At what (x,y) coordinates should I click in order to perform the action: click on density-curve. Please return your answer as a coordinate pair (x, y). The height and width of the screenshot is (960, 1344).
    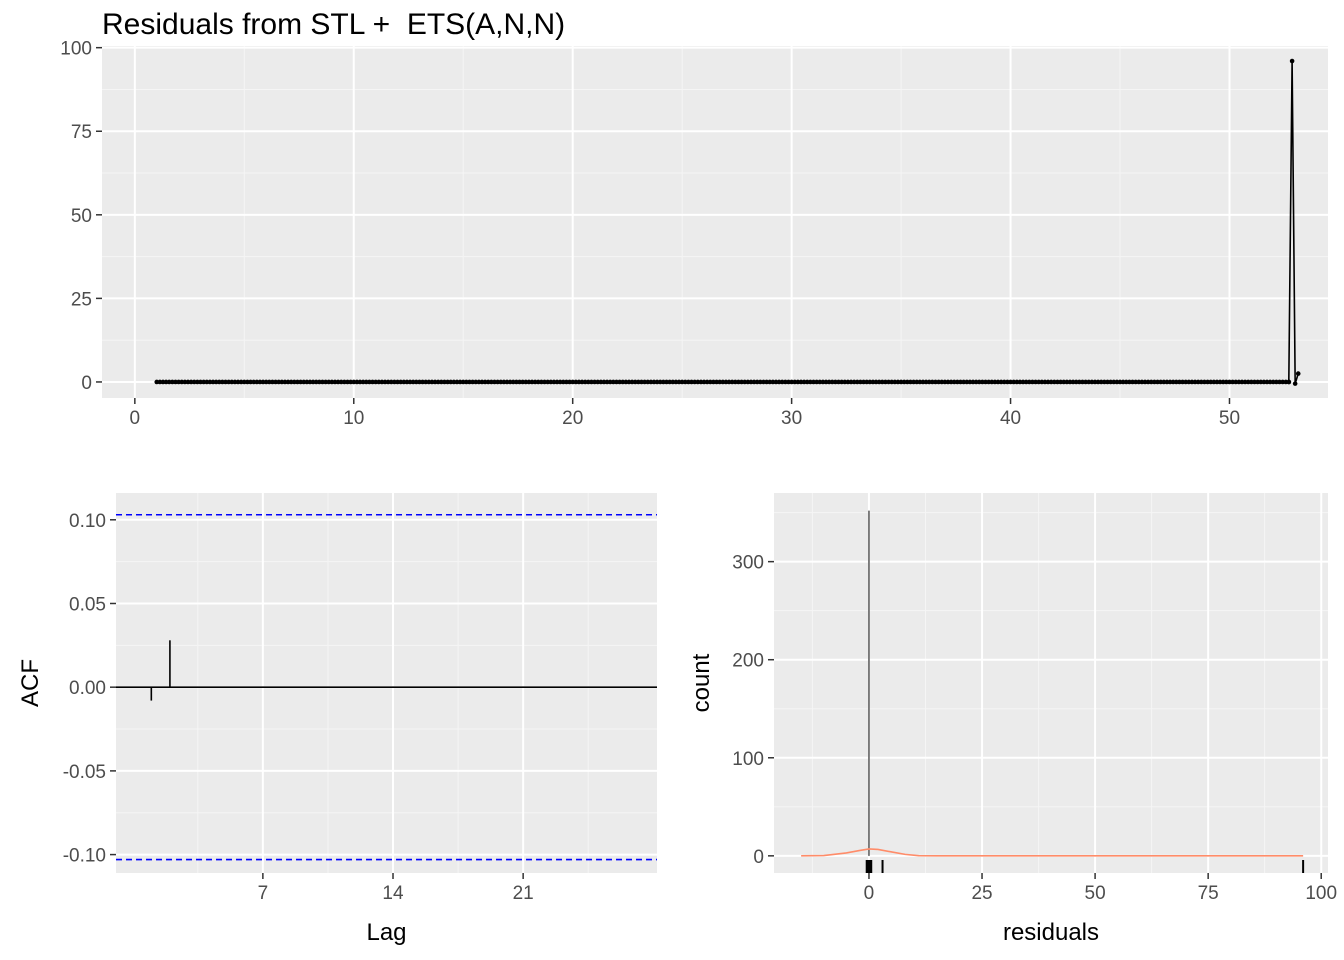
    Looking at the image, I should click on (1052, 852).